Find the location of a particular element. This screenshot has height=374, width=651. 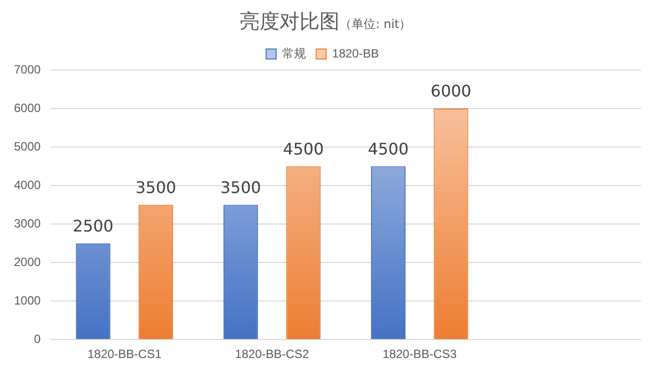

legend-label: 常规 is located at coordinates (294, 53).